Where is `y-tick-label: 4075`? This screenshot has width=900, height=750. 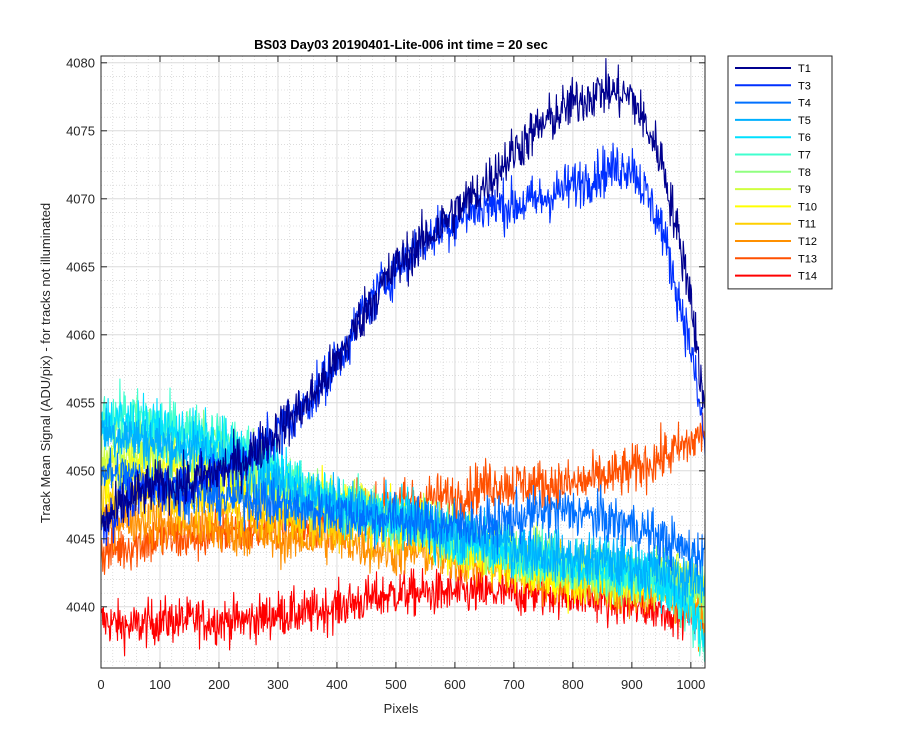
y-tick-label: 4075 is located at coordinates (80, 130).